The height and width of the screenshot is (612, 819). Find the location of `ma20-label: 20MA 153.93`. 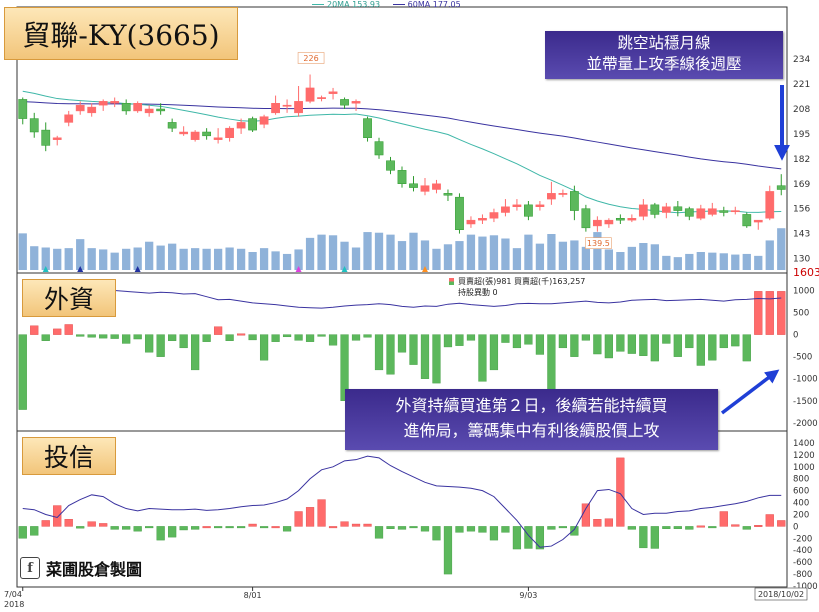

ma20-label: 20MA 153.93 is located at coordinates (354, 4).